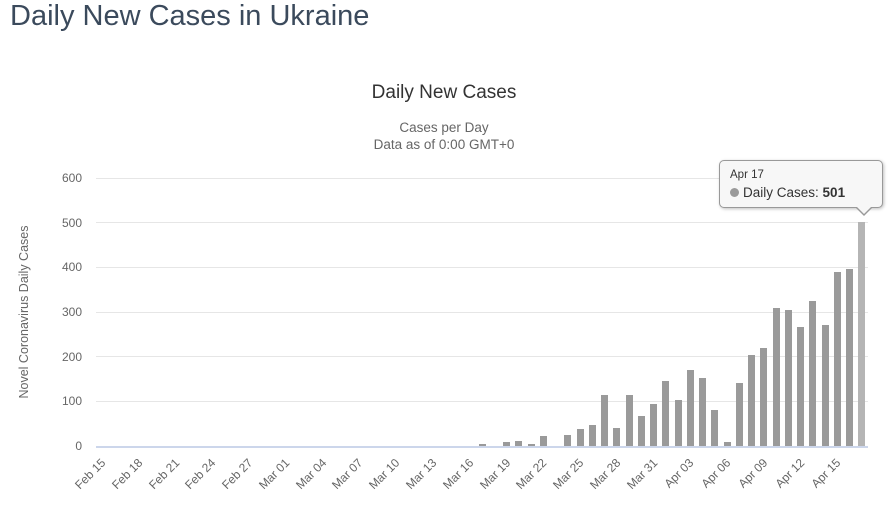 This screenshot has width=888, height=514. Describe the element at coordinates (71, 356) in the screenshot. I see `y-axis-tick-label: 200` at that location.